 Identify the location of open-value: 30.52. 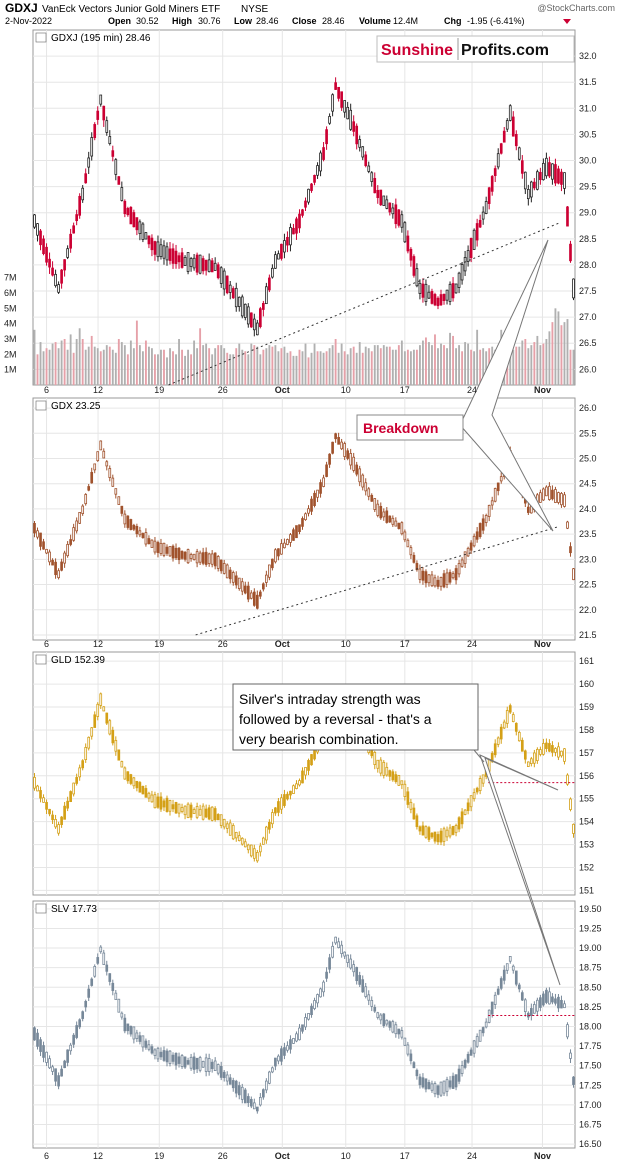
(147, 21).